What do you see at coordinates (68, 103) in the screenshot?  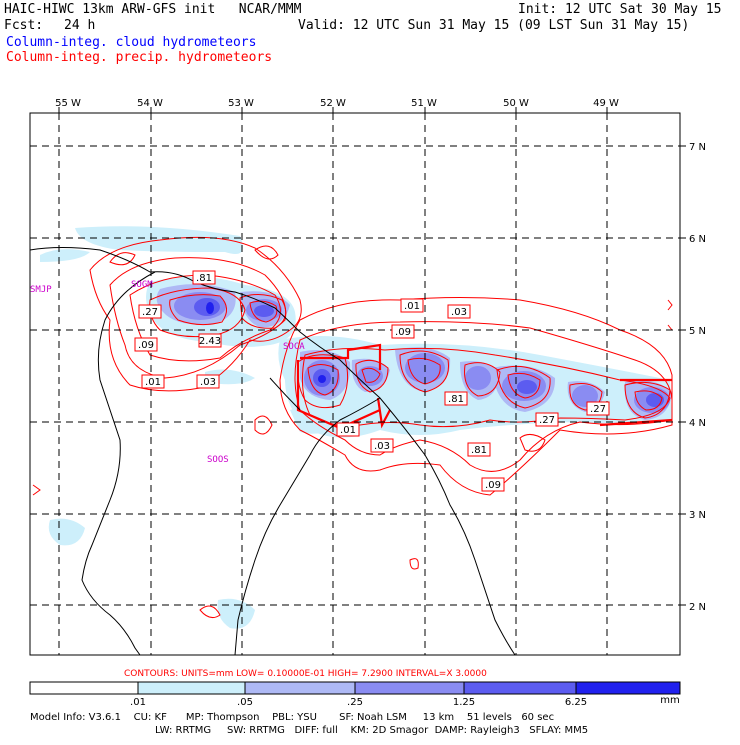 I see `lon-label-55w: 55 W` at bounding box center [68, 103].